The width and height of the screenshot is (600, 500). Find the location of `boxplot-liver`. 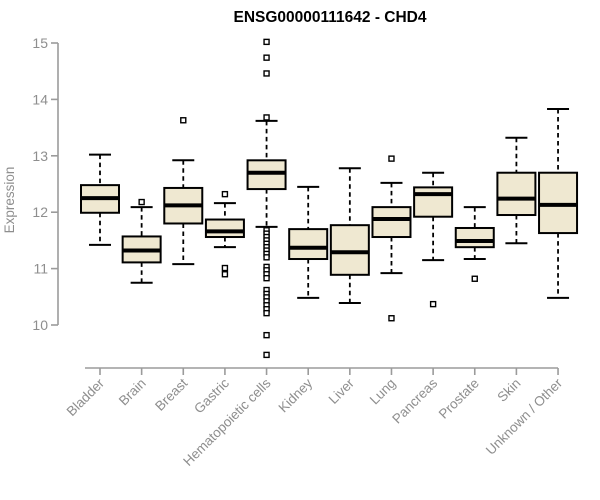

boxplot-liver is located at coordinates (349, 236).